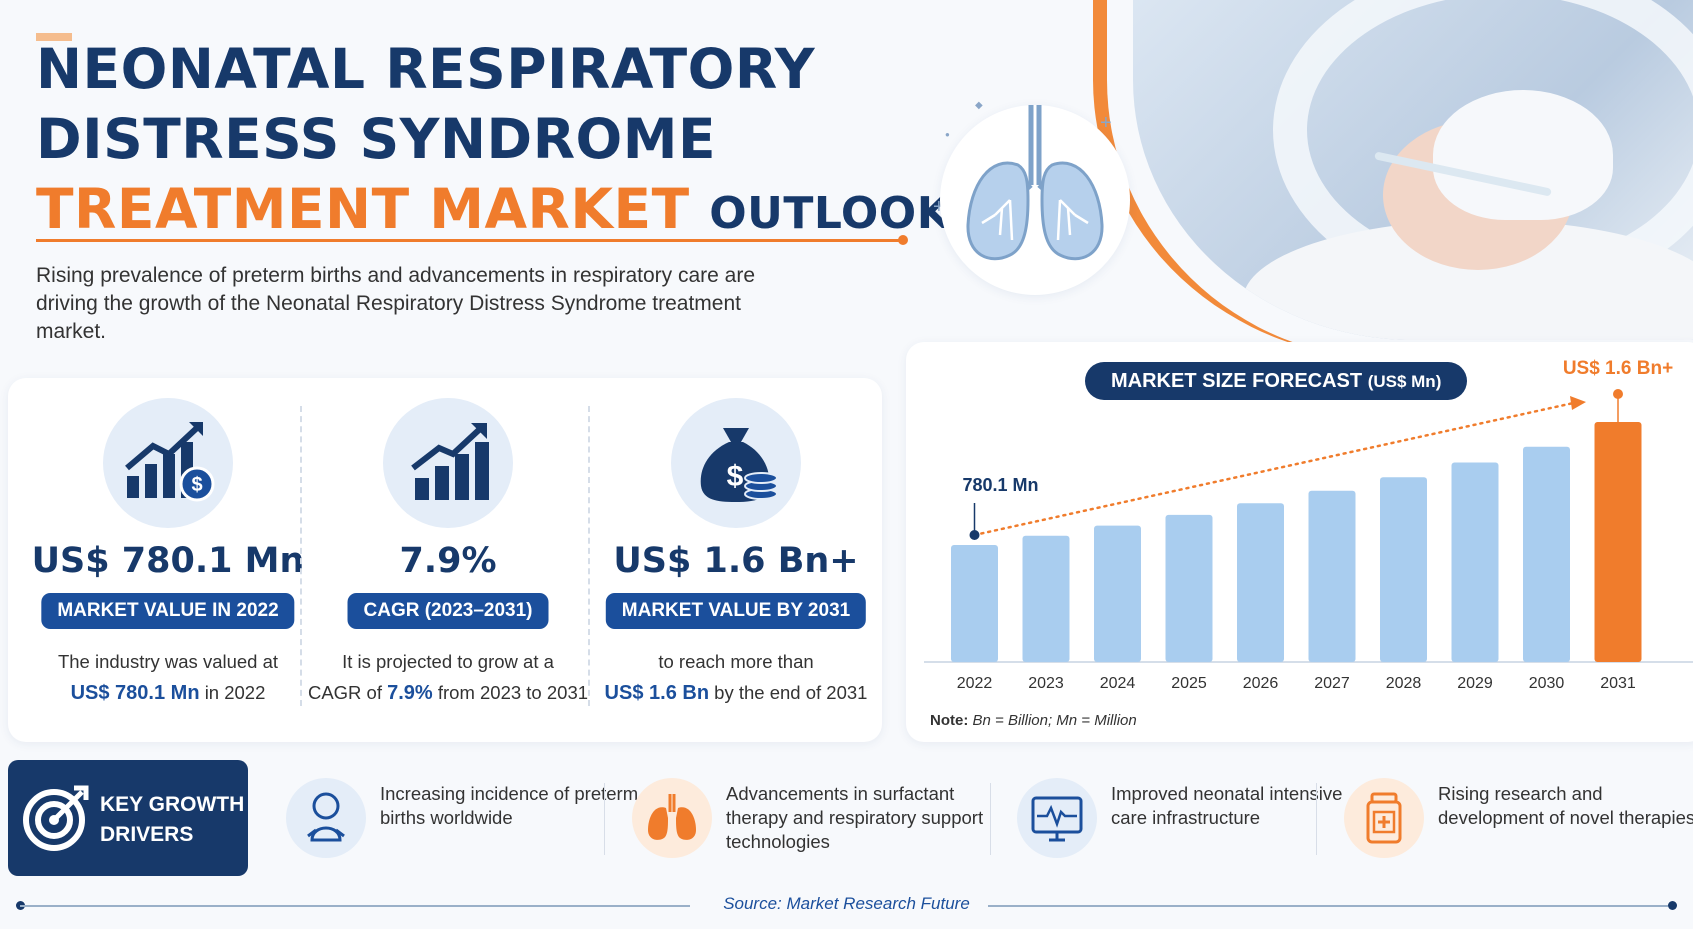  I want to click on x-tick-label: 2026, so click(1261, 683).